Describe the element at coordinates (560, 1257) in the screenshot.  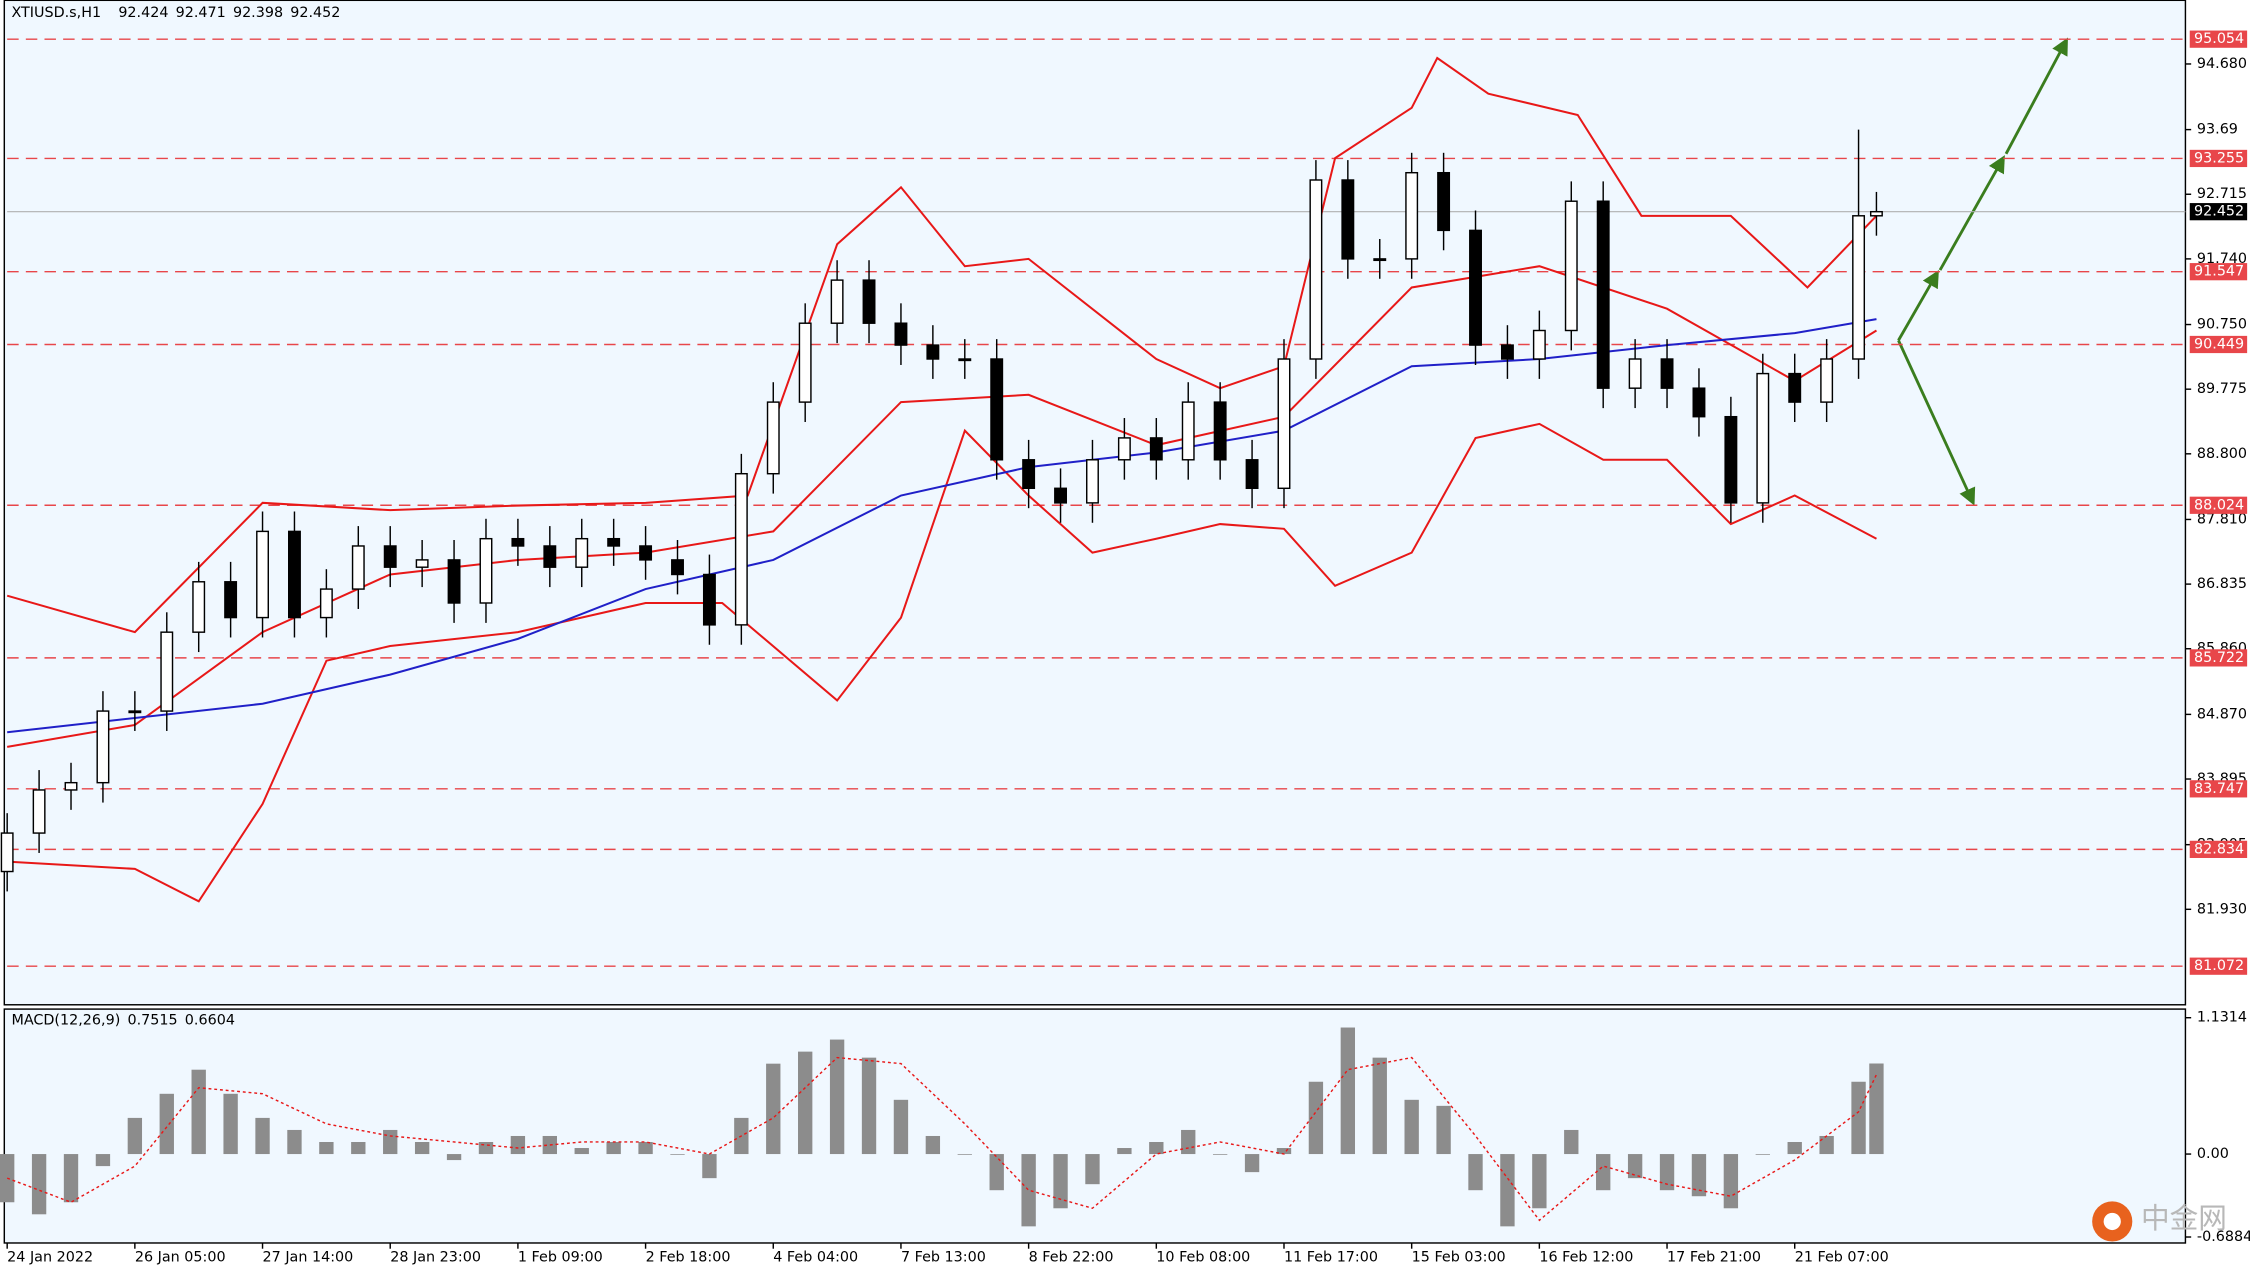
I see `x-tick-label: 1 Feb 09:00` at that location.